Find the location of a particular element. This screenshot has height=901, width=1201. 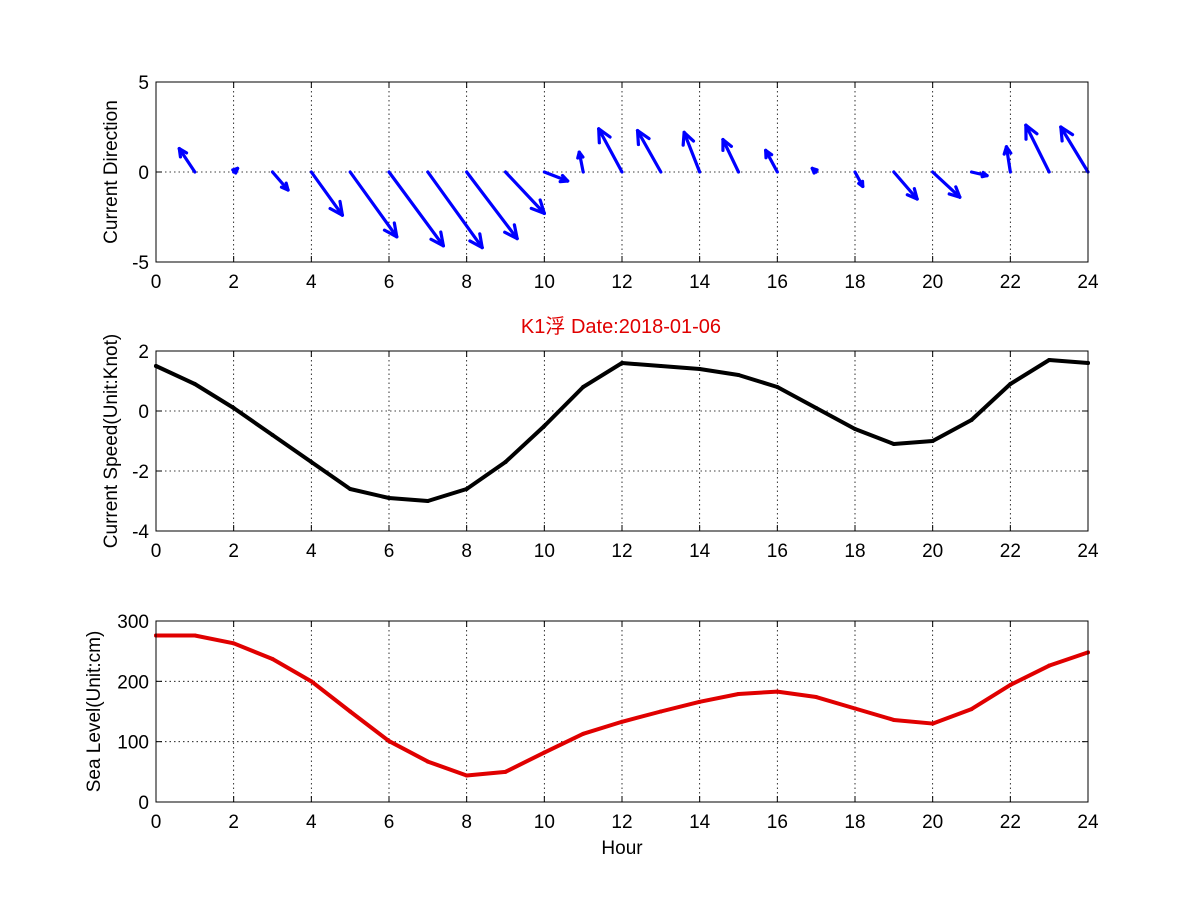

y-tick-label: 0 is located at coordinates (143, 412).